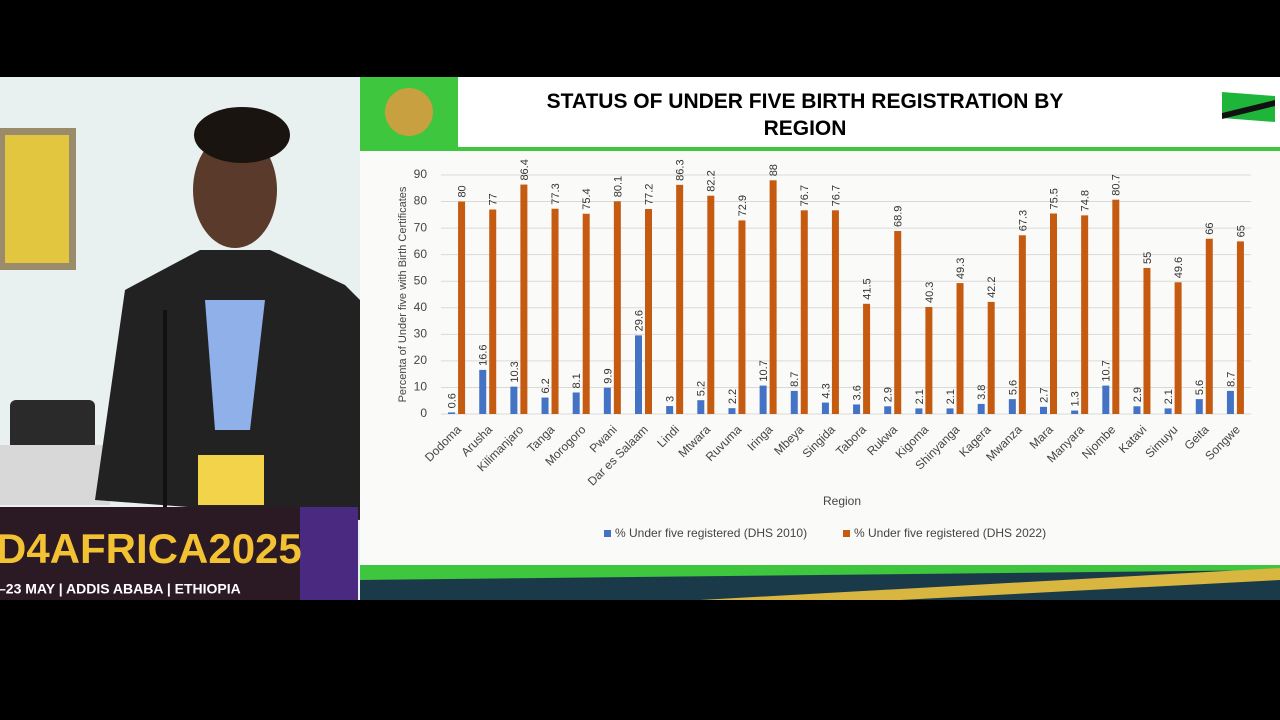 The image size is (1280, 720). What do you see at coordinates (1241, 231) in the screenshot?
I see `value-label: 65` at bounding box center [1241, 231].